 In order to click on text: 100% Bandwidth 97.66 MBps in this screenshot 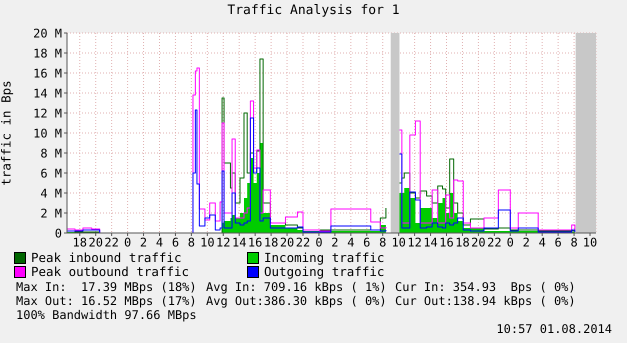, I will do `click(106, 315)`.